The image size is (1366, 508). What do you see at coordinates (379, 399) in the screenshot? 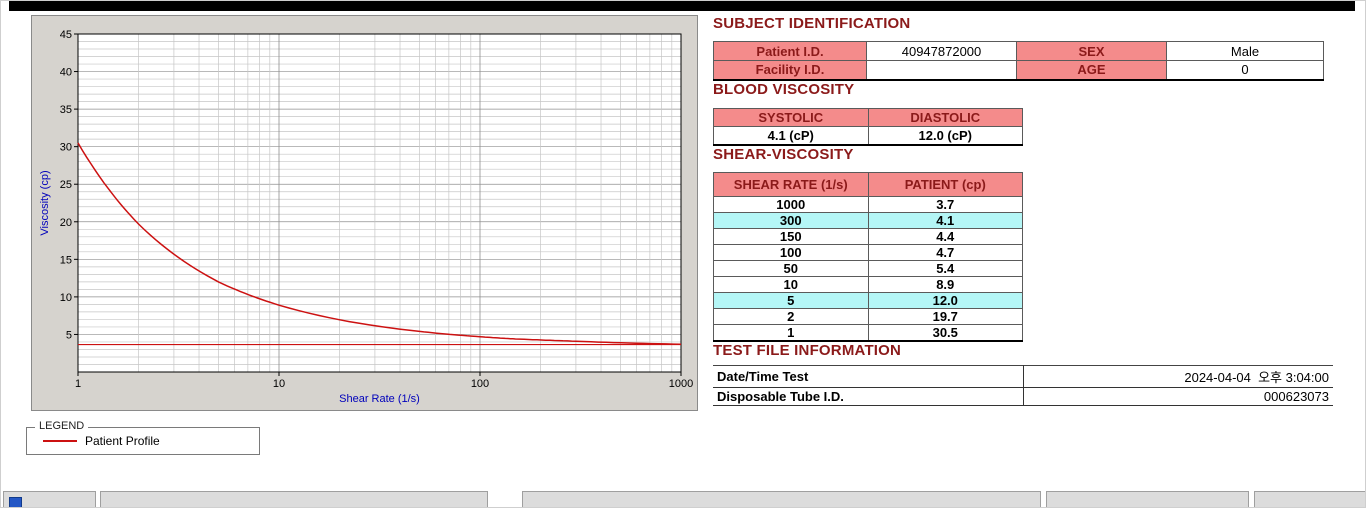
I see `svg-text: Shear Rate (1/s)` at bounding box center [379, 399].